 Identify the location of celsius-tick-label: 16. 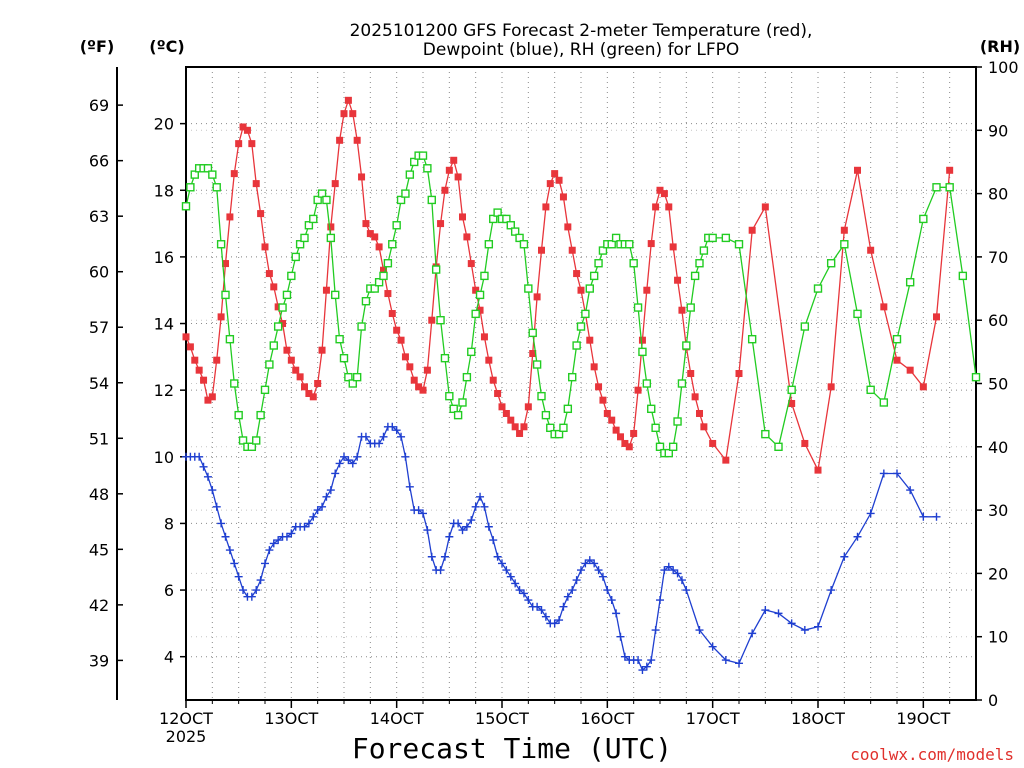
(164, 257).